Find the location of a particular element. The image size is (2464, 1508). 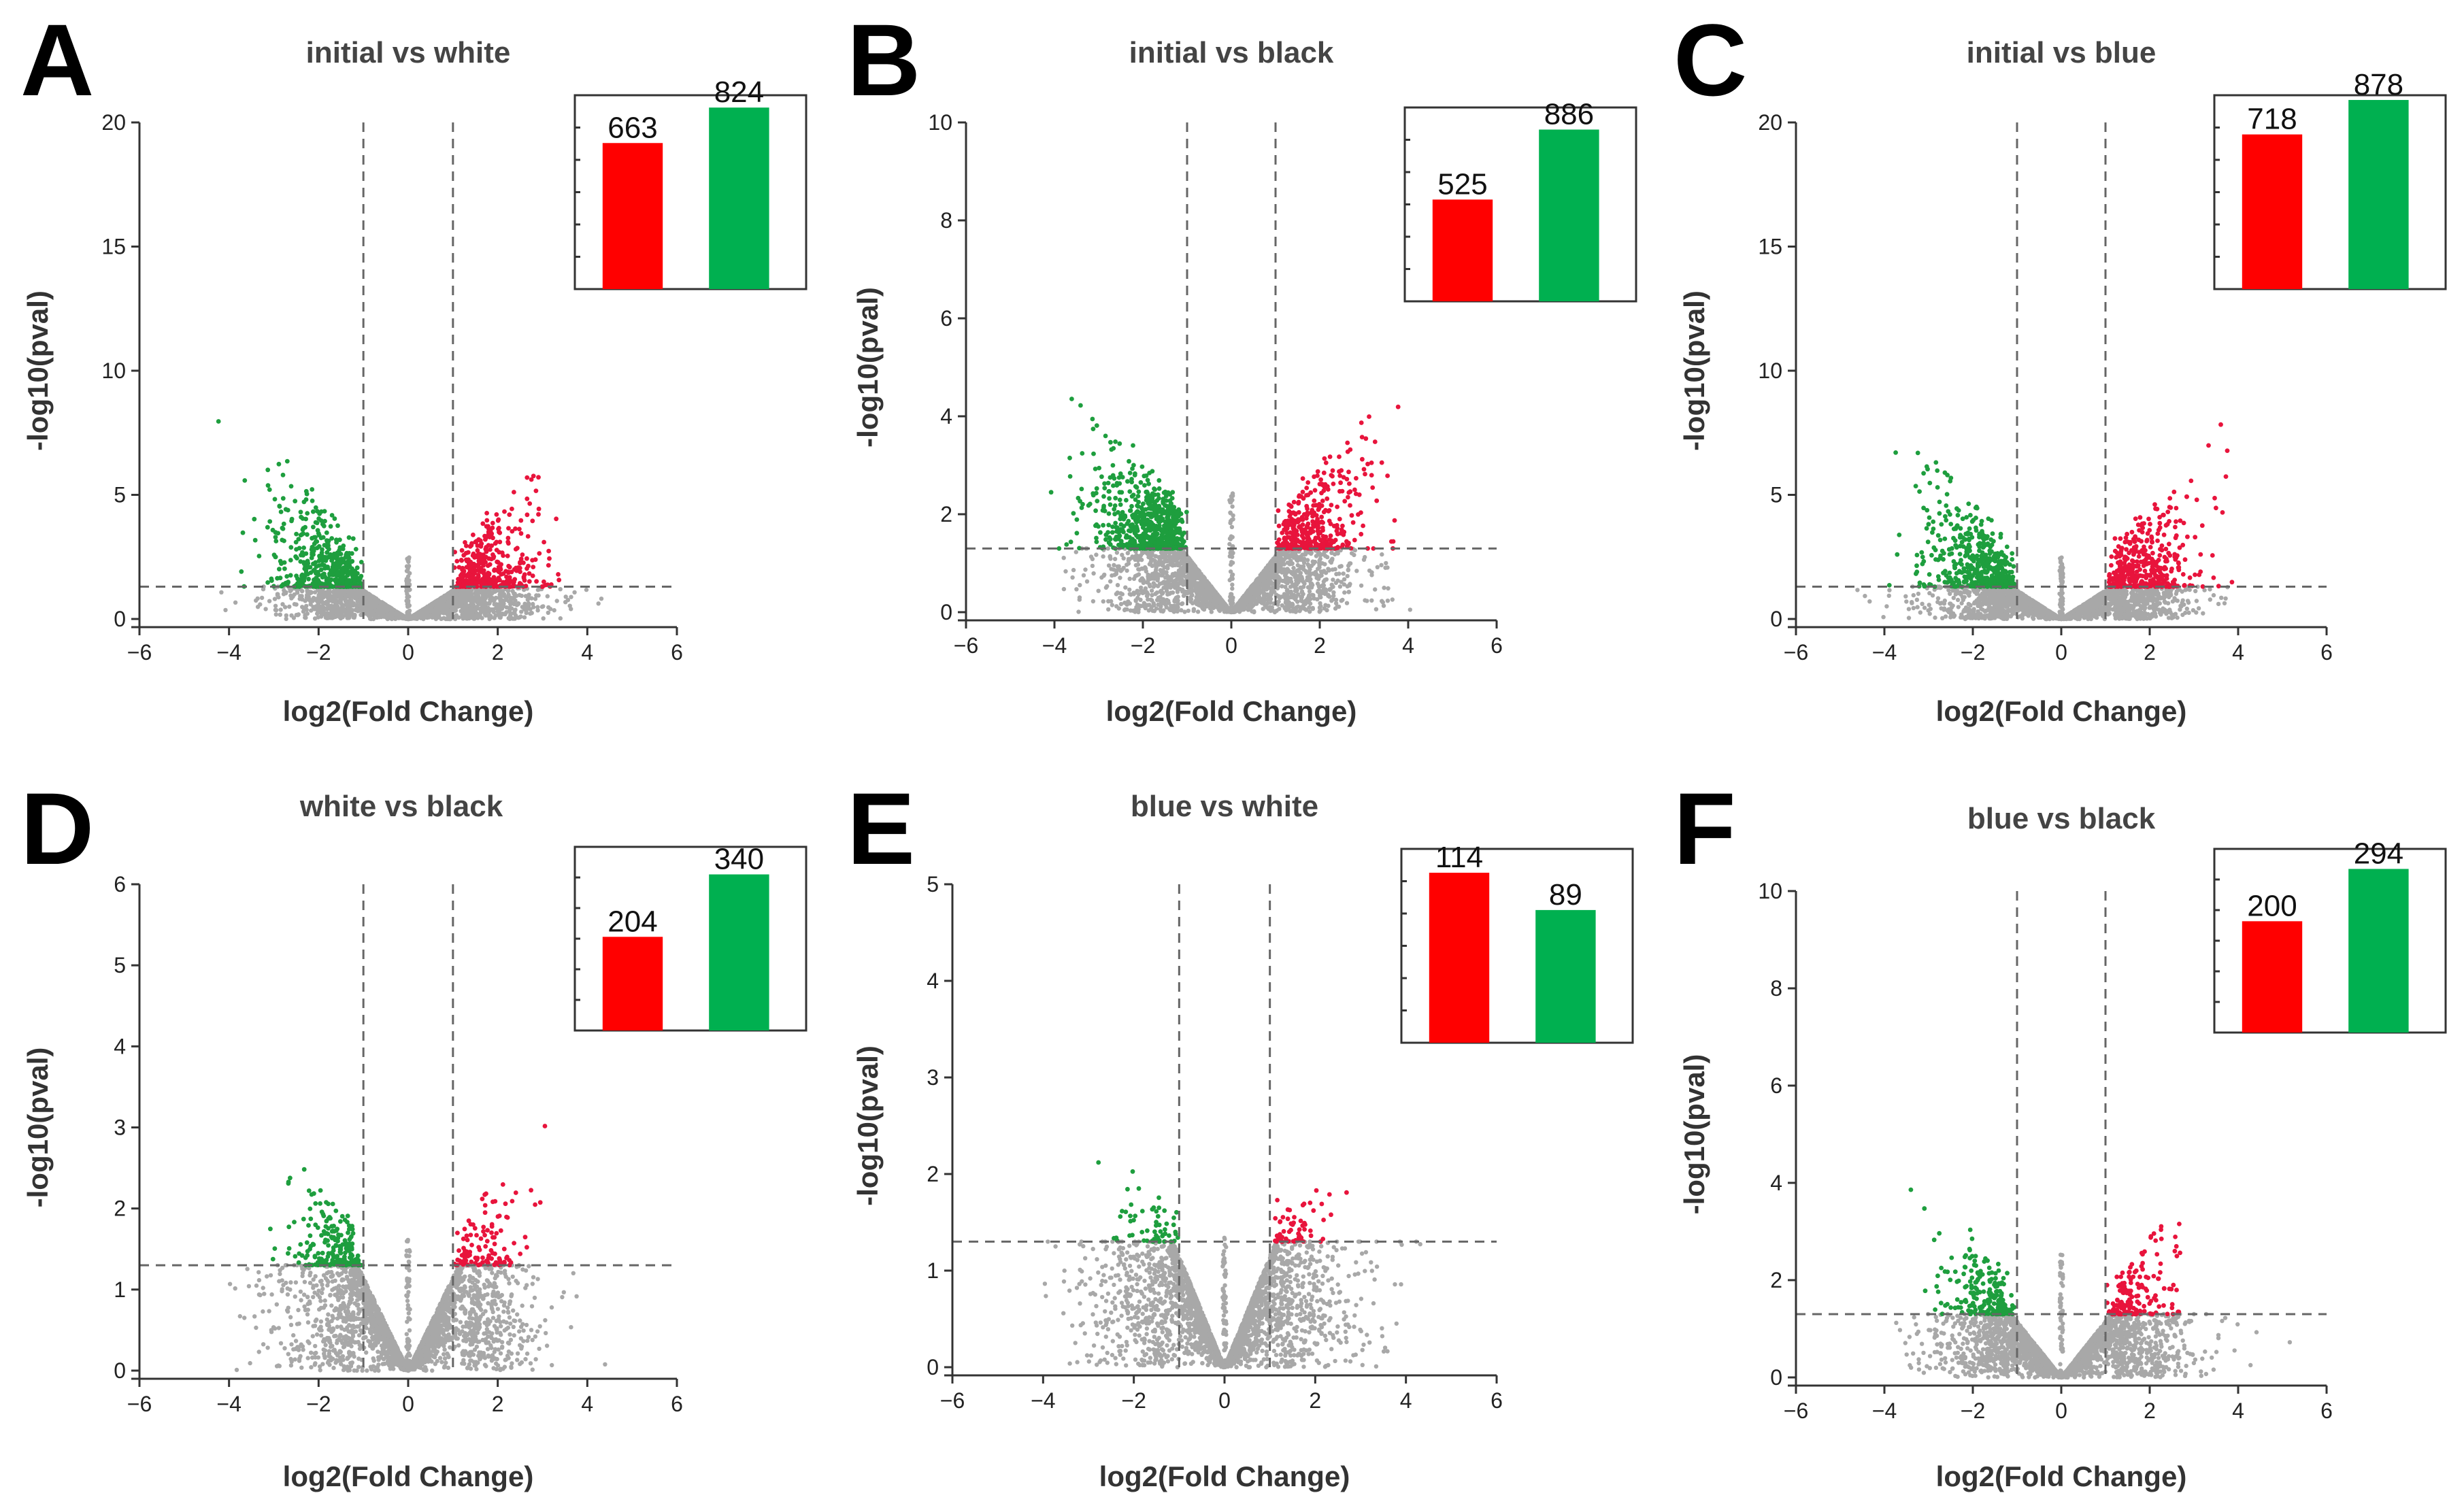

bar-value-label: 824 is located at coordinates (739, 92).